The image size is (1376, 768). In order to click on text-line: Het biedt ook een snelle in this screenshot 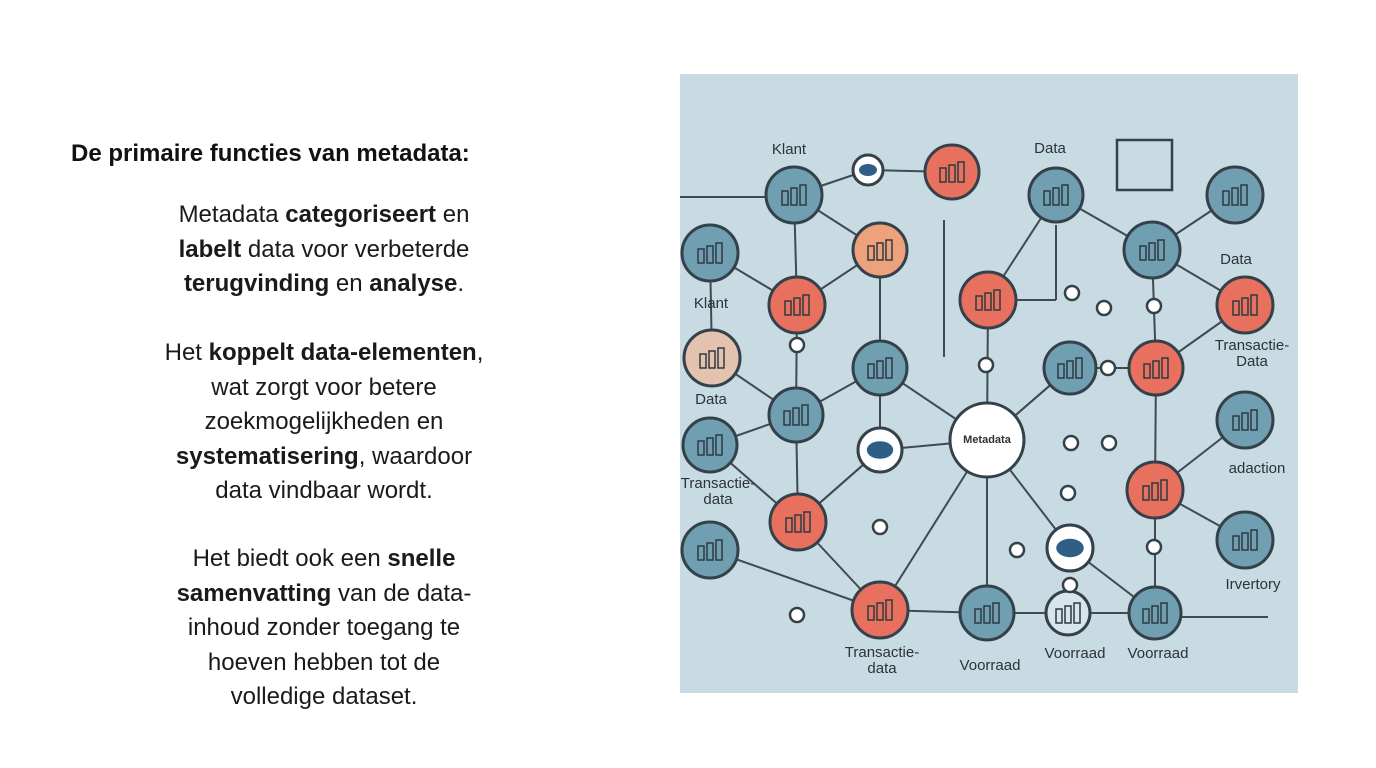, I will do `click(324, 559)`.